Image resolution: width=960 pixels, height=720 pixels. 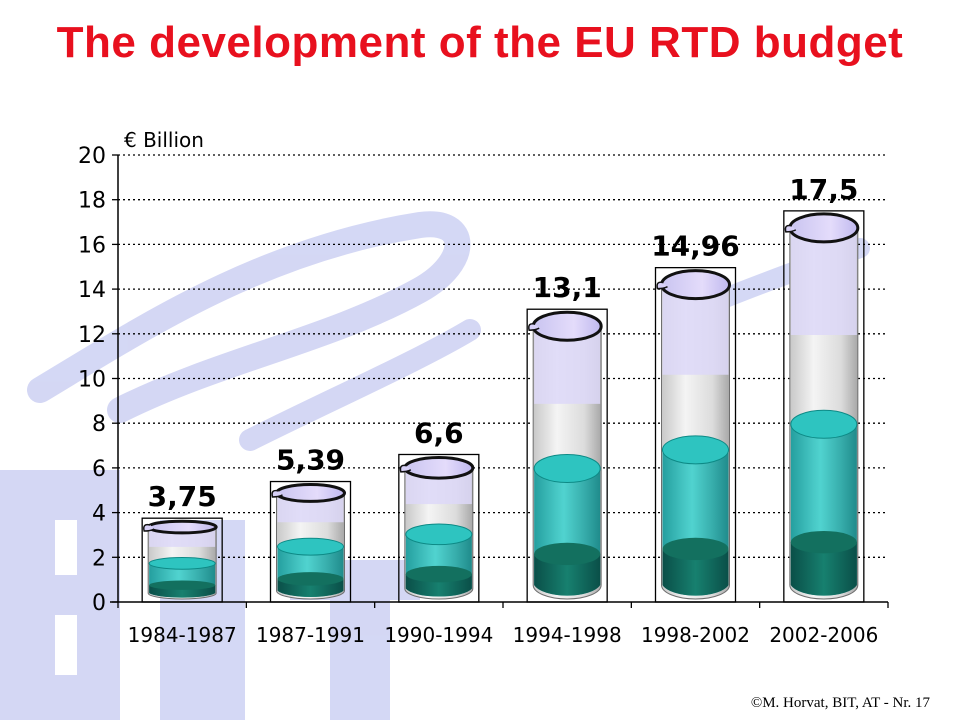 I want to click on data-label: 3,75, so click(x=182, y=496).